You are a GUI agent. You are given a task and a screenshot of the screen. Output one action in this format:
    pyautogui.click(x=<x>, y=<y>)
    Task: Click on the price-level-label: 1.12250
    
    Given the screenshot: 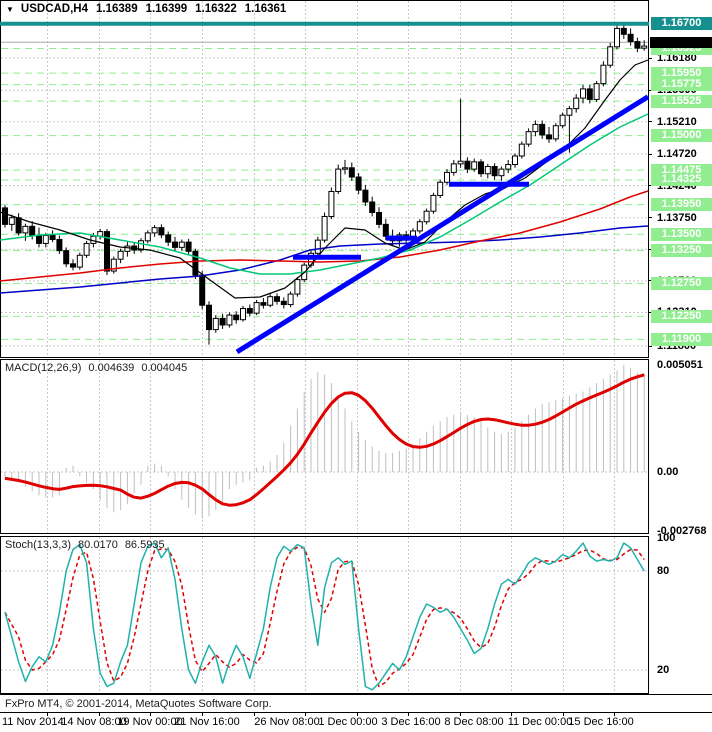 What is the action you would take?
    pyautogui.click(x=681, y=316)
    